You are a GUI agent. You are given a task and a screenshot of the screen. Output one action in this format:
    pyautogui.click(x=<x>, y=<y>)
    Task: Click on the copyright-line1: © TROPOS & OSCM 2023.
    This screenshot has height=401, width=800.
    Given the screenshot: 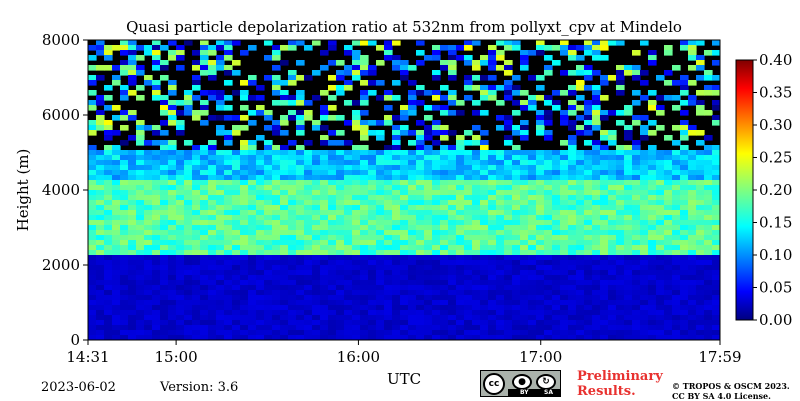 What is the action you would take?
    pyautogui.click(x=731, y=386)
    